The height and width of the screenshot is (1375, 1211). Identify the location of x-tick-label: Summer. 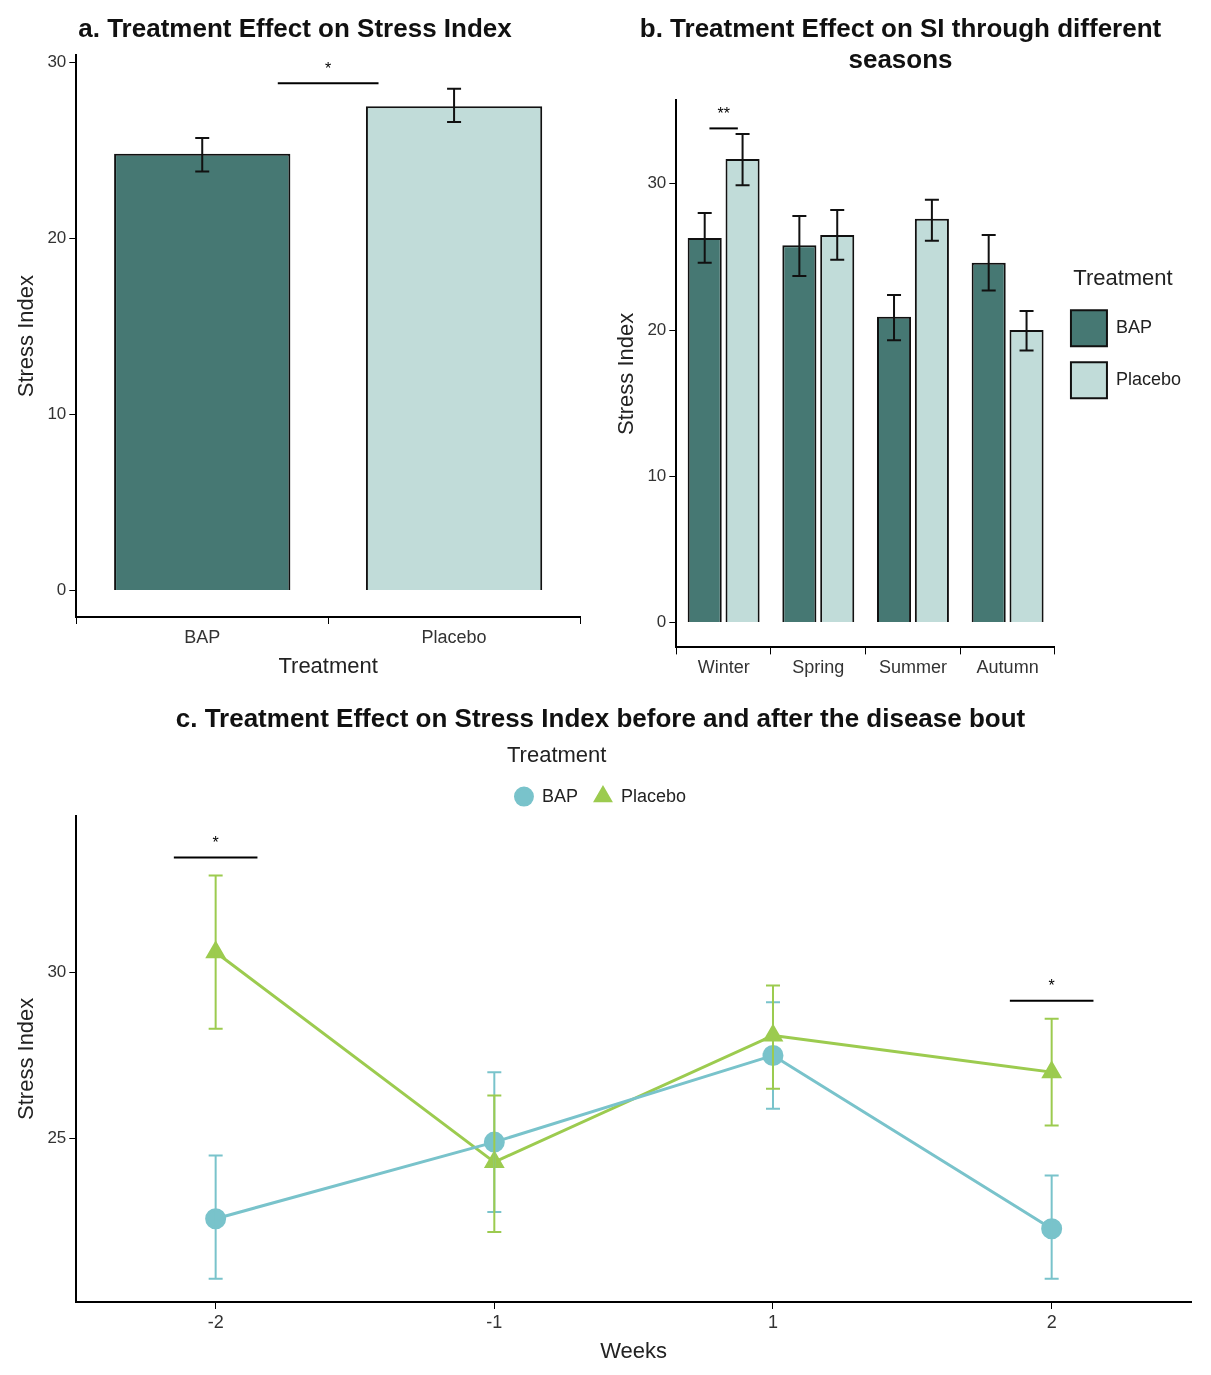
(912, 667).